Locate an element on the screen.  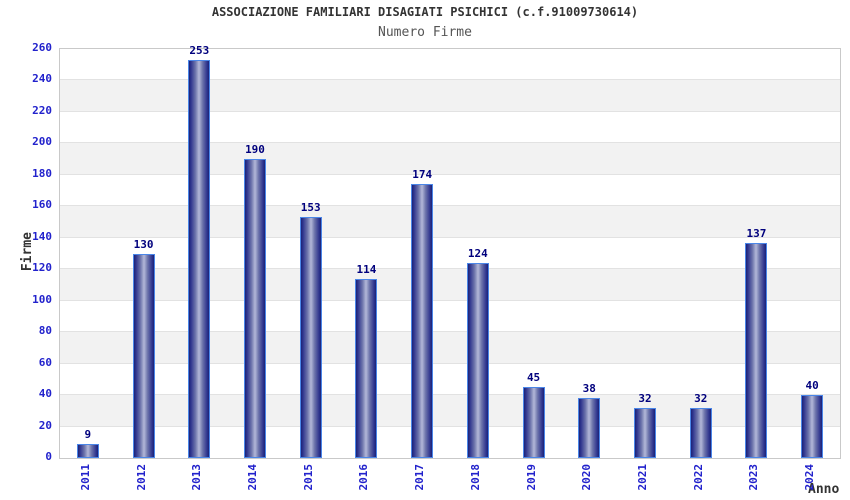
x-tick-label: 2024 is located at coordinates (810, 477).